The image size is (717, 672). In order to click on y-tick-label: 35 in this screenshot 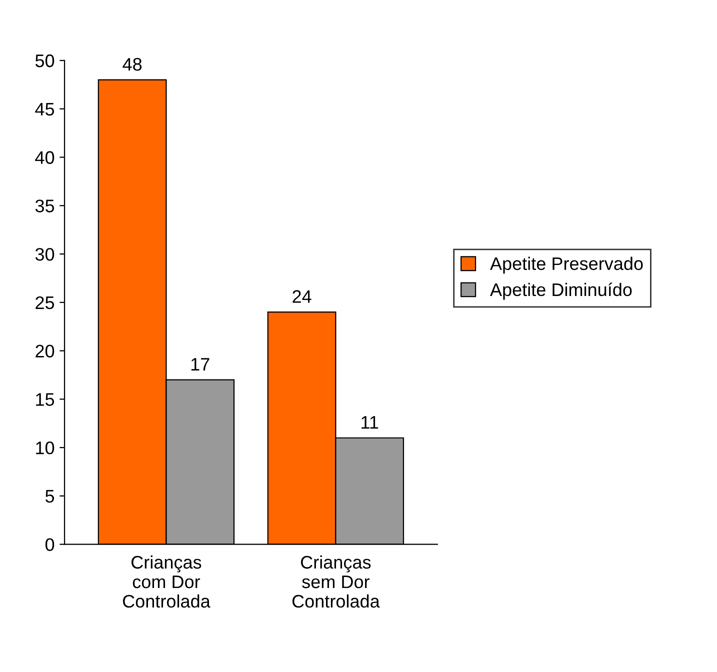, I will do `click(44, 206)`.